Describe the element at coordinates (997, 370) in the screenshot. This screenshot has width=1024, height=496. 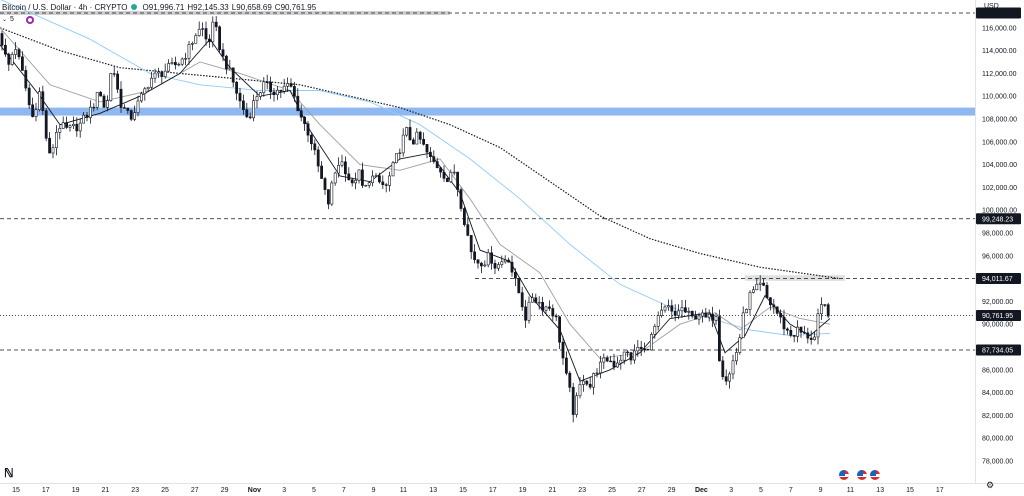
I see `price-tick-label: 86,000.00` at that location.